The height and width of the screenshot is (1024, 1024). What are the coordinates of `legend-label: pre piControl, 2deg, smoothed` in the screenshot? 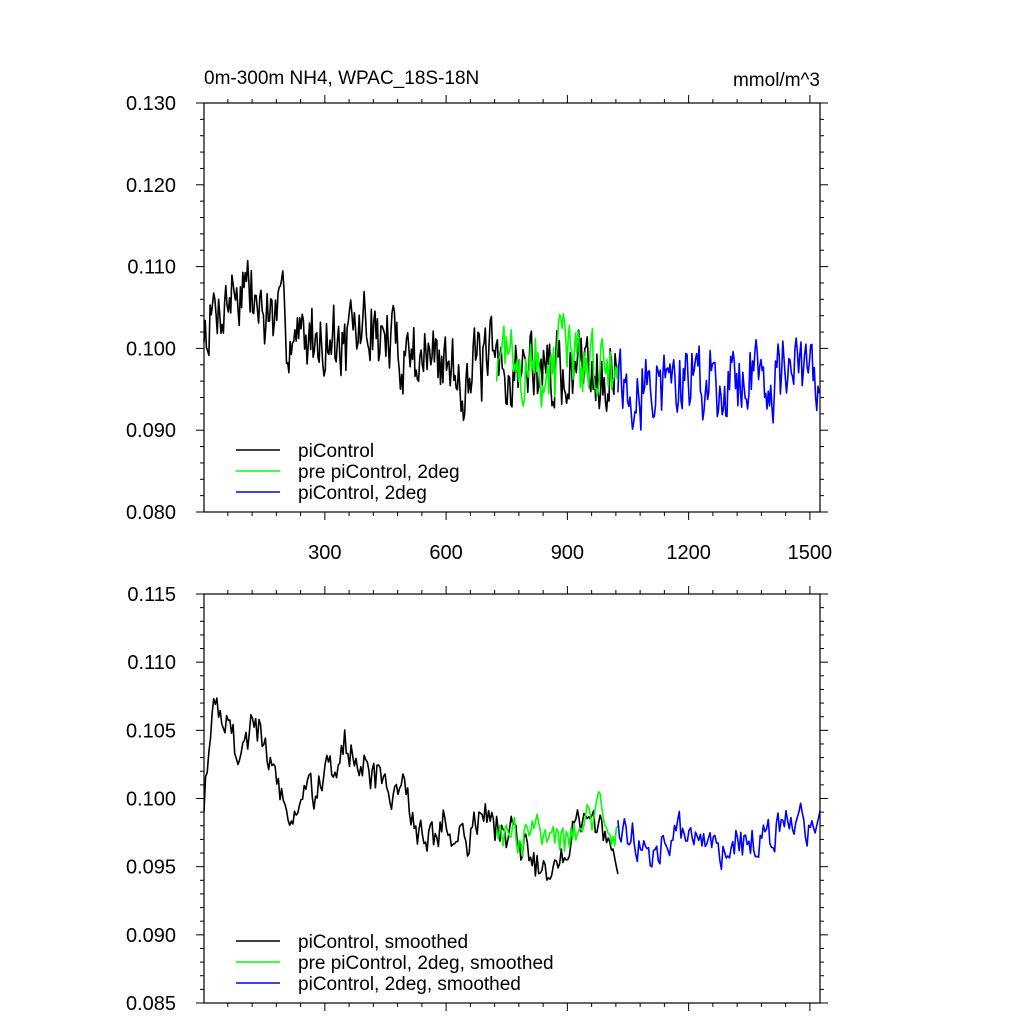 It's located at (426, 963).